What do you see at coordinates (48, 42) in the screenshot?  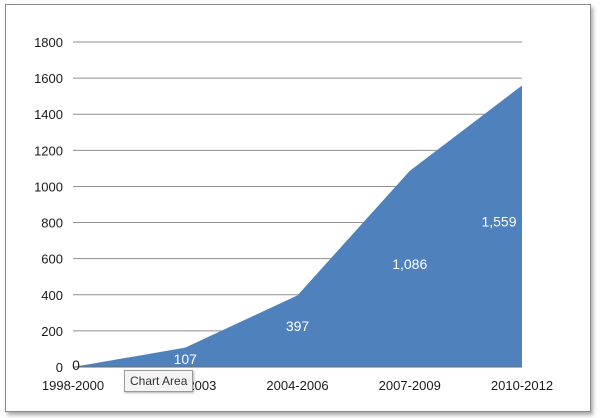 I see `y-tick-label: 1800` at bounding box center [48, 42].